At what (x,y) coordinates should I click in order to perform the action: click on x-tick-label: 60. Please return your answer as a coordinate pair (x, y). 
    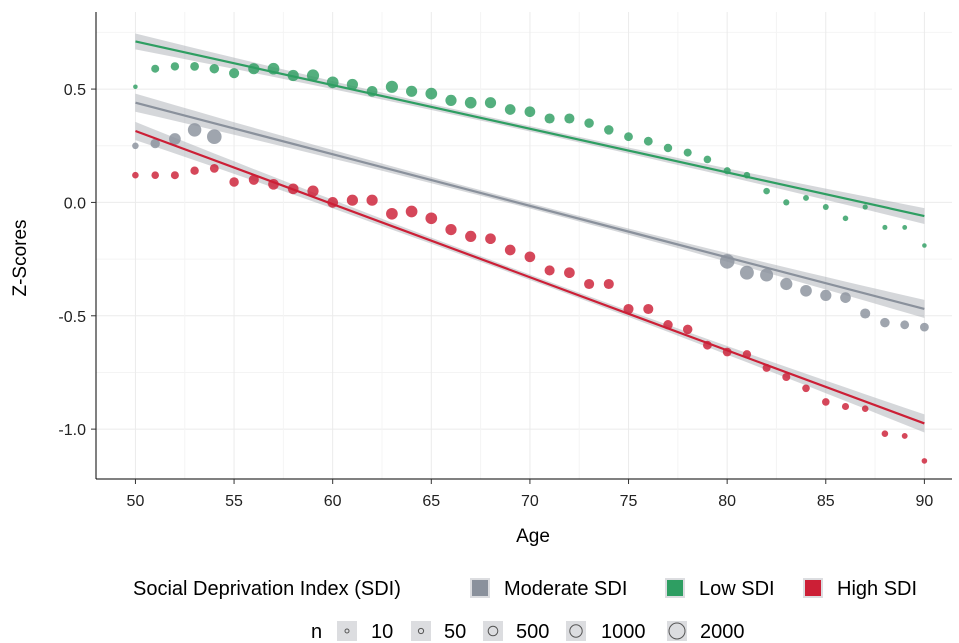
    Looking at the image, I should click on (333, 501).